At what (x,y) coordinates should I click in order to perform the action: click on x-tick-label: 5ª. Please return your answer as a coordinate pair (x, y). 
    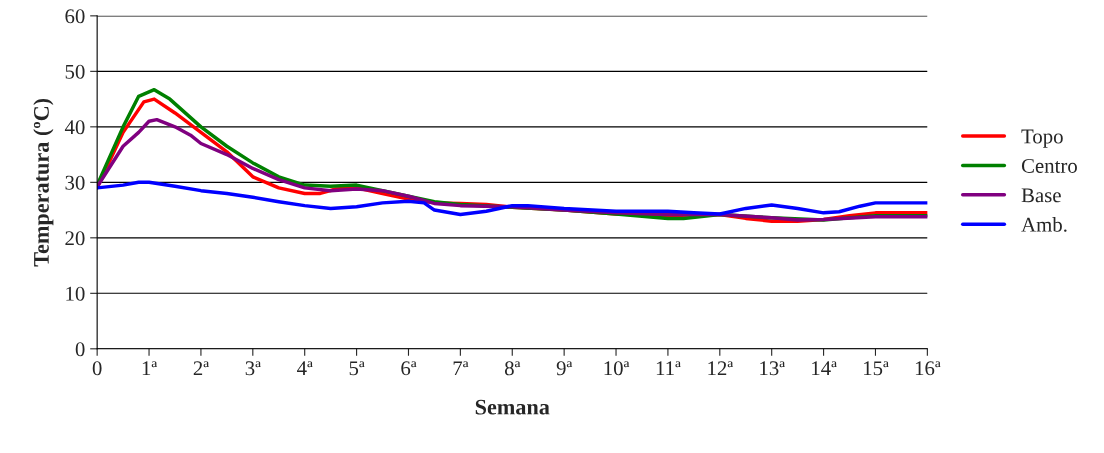
    Looking at the image, I should click on (357, 368).